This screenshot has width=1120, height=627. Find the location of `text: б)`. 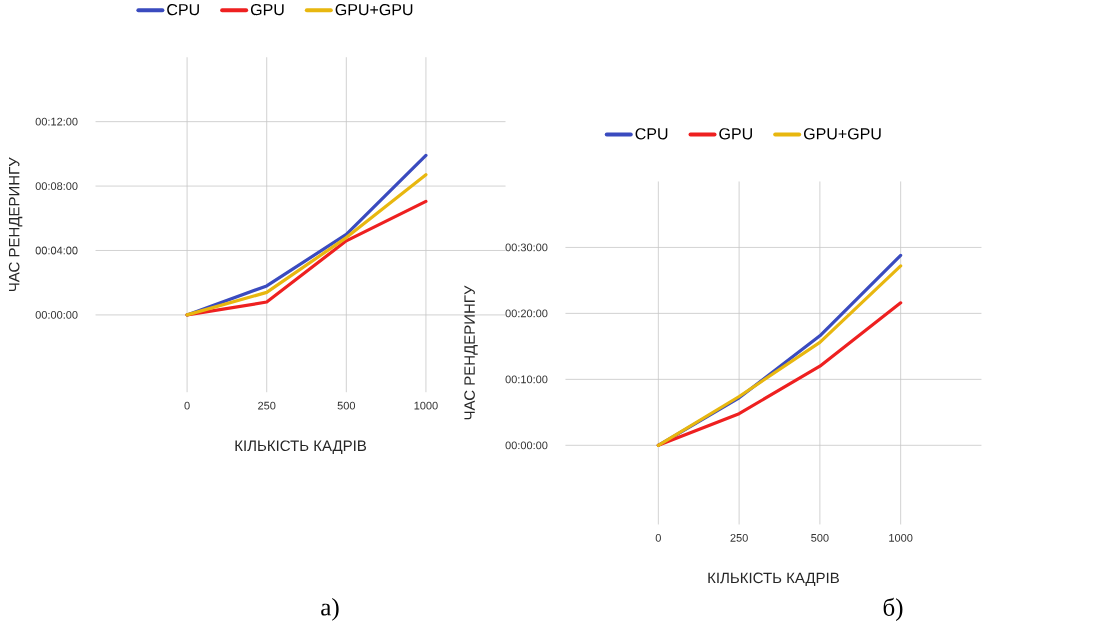

text: б) is located at coordinates (893, 609).